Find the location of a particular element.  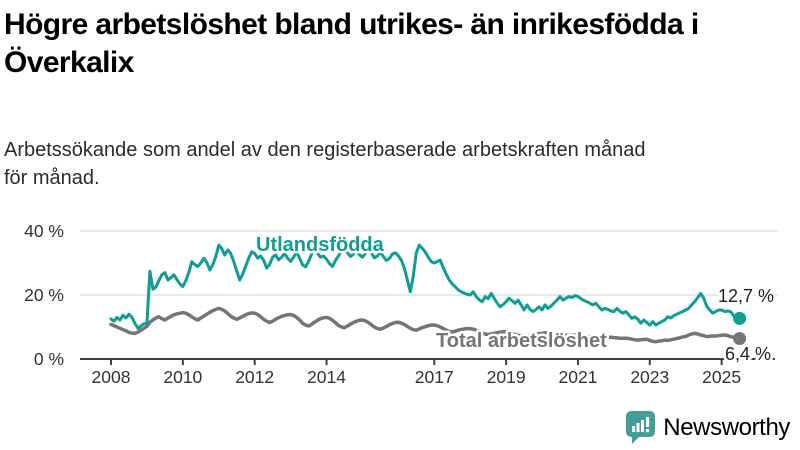

end-value-label-total: 6,4 % is located at coordinates (748, 354).